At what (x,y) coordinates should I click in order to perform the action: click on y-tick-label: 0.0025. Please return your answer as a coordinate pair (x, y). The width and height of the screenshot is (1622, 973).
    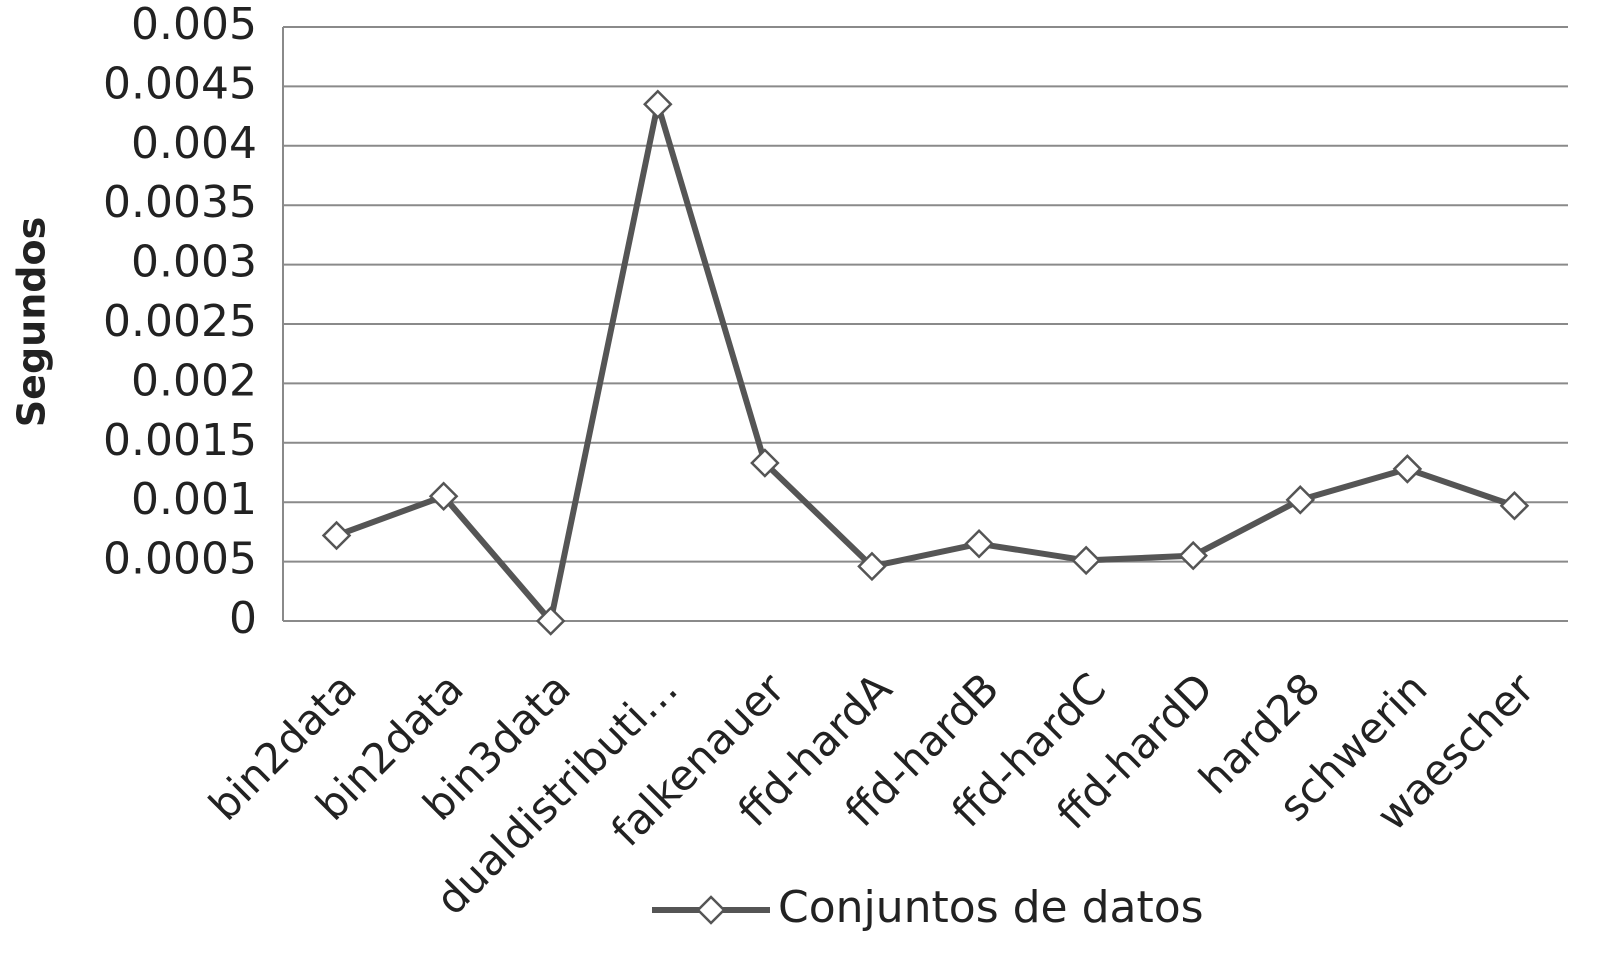
    Looking at the image, I should click on (180, 321).